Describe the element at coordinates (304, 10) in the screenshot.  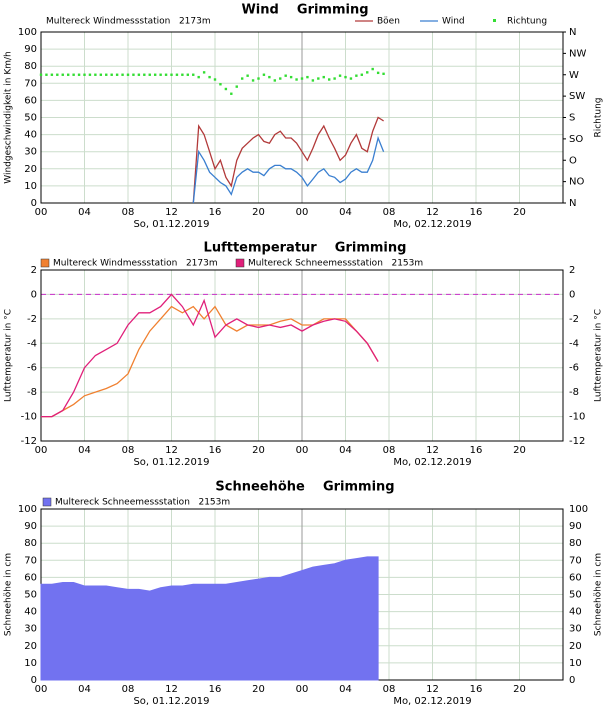
I see `chart-title: Wind Grimming` at that location.